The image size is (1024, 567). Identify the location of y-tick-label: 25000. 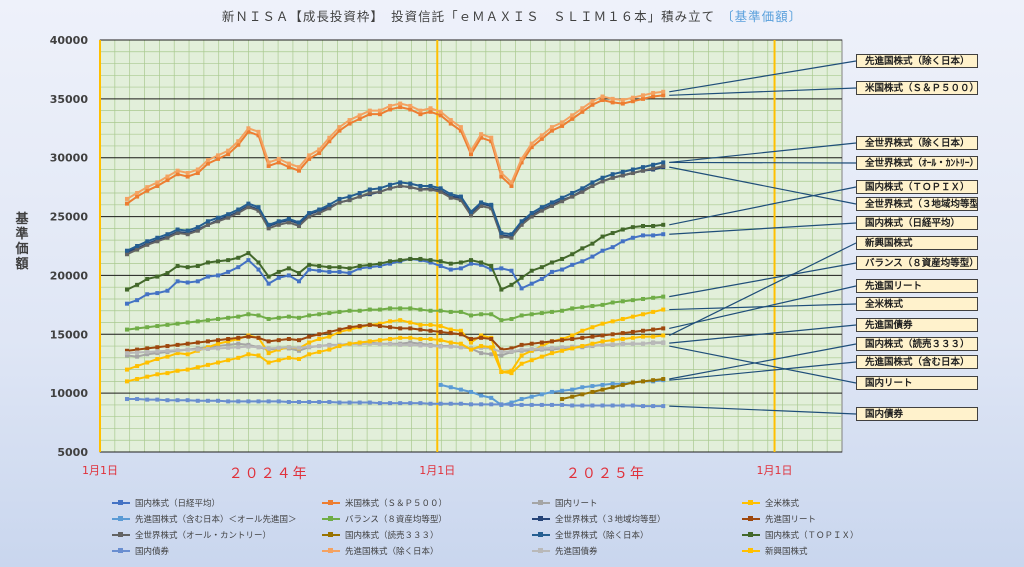
(69, 217).